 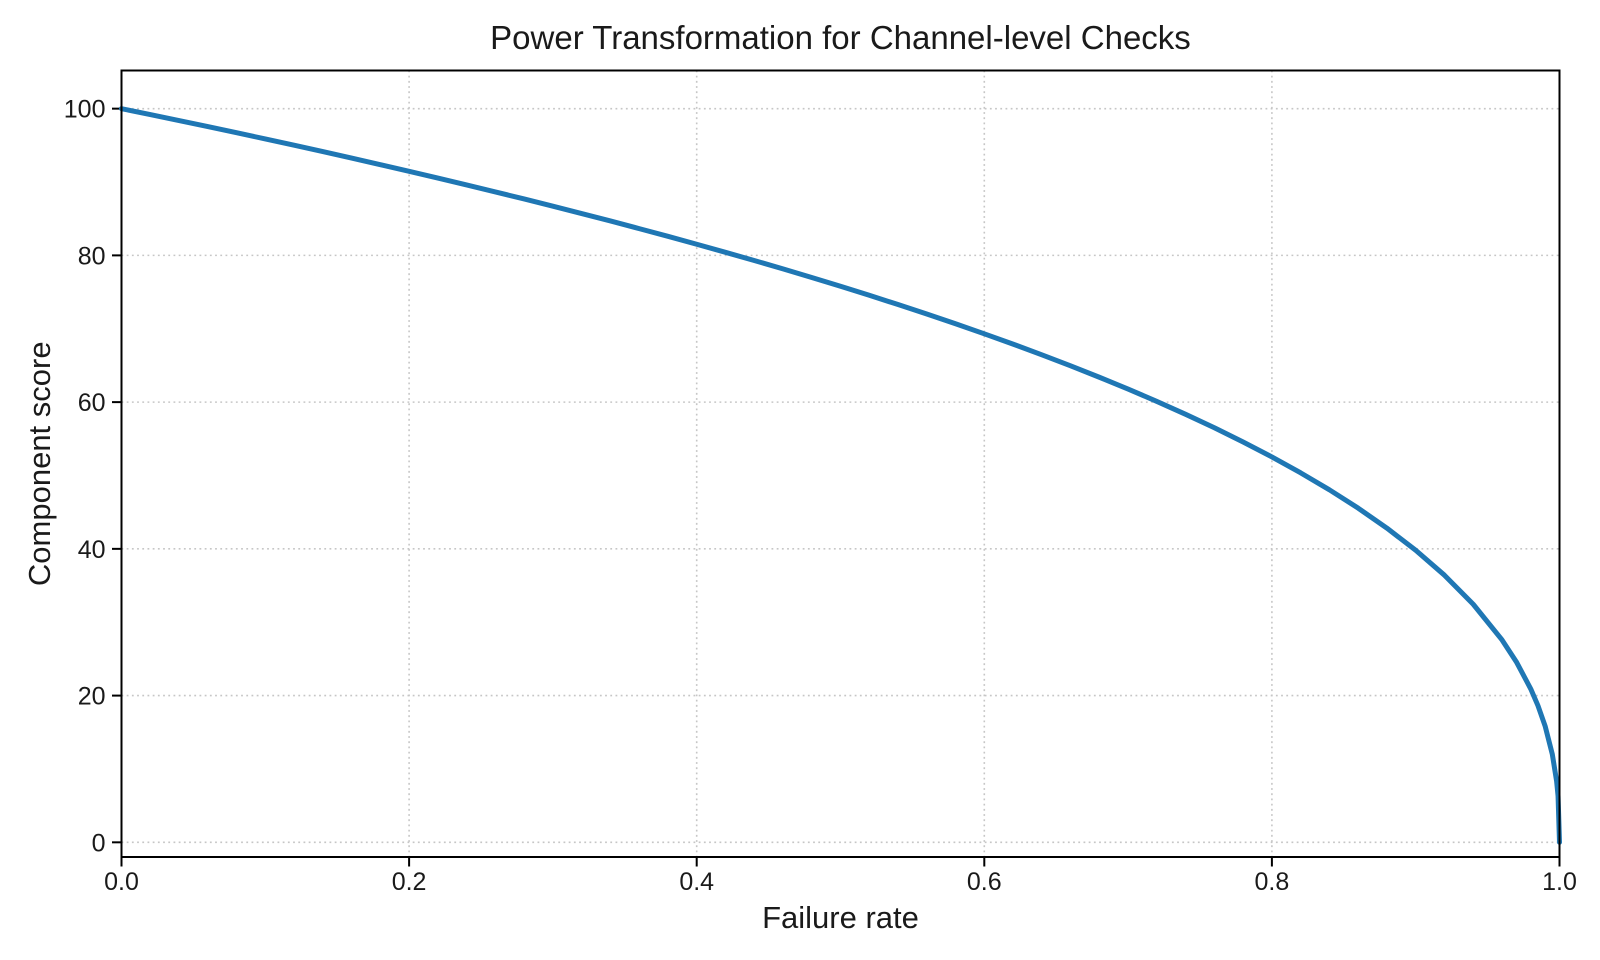 I want to click on x-tick-label: 0.8, so click(x=1272, y=882).